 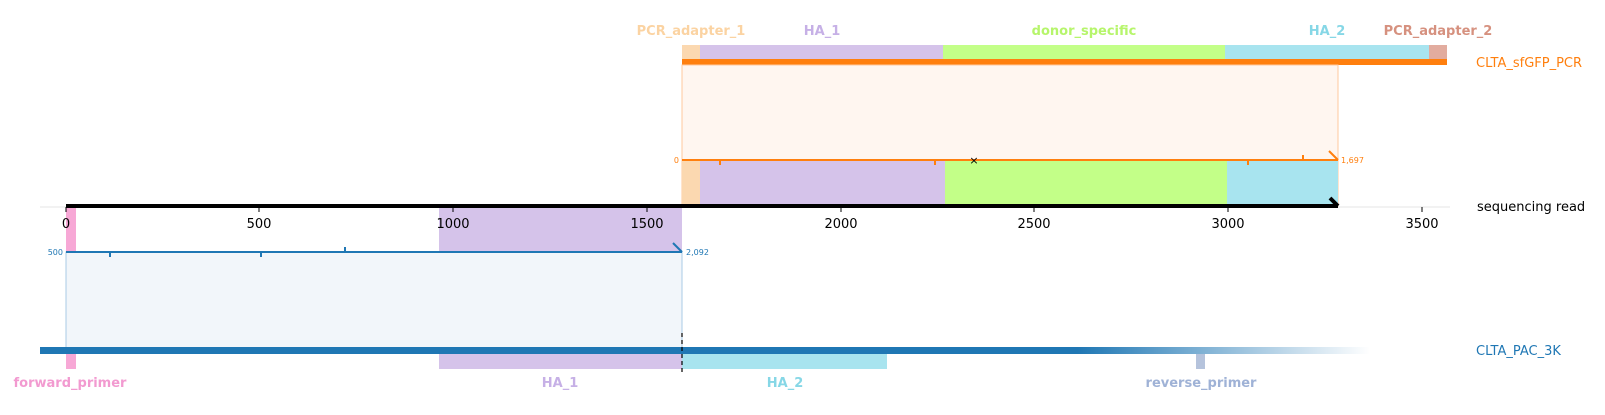 What do you see at coordinates (1334, 202) in the screenshot?
I see `sequencing-read-arrow` at bounding box center [1334, 202].